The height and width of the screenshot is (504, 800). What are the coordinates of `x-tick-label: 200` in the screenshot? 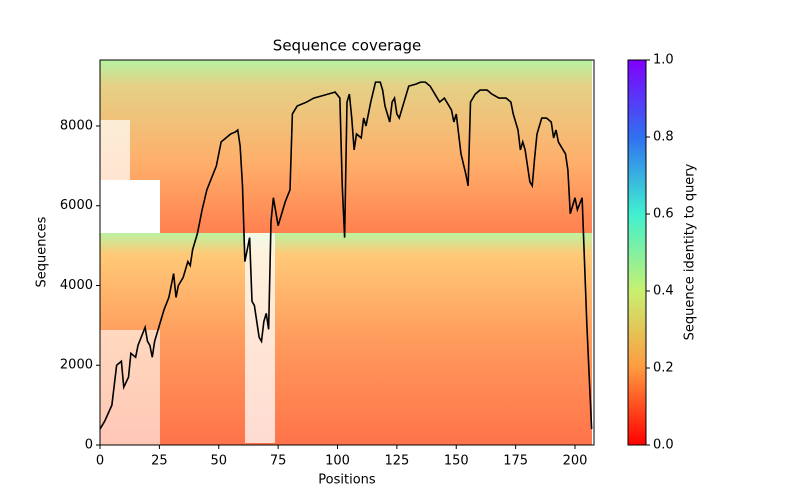 It's located at (575, 461).